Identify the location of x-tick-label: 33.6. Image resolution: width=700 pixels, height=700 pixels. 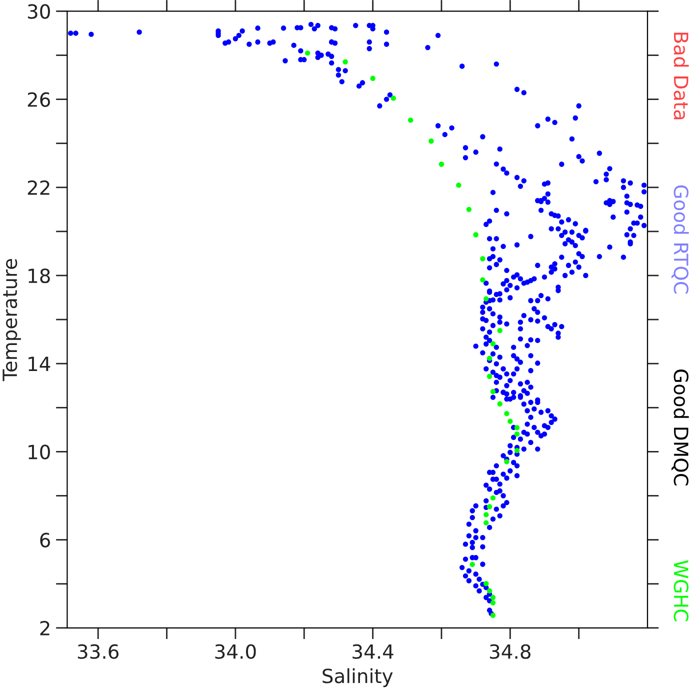
(98, 651).